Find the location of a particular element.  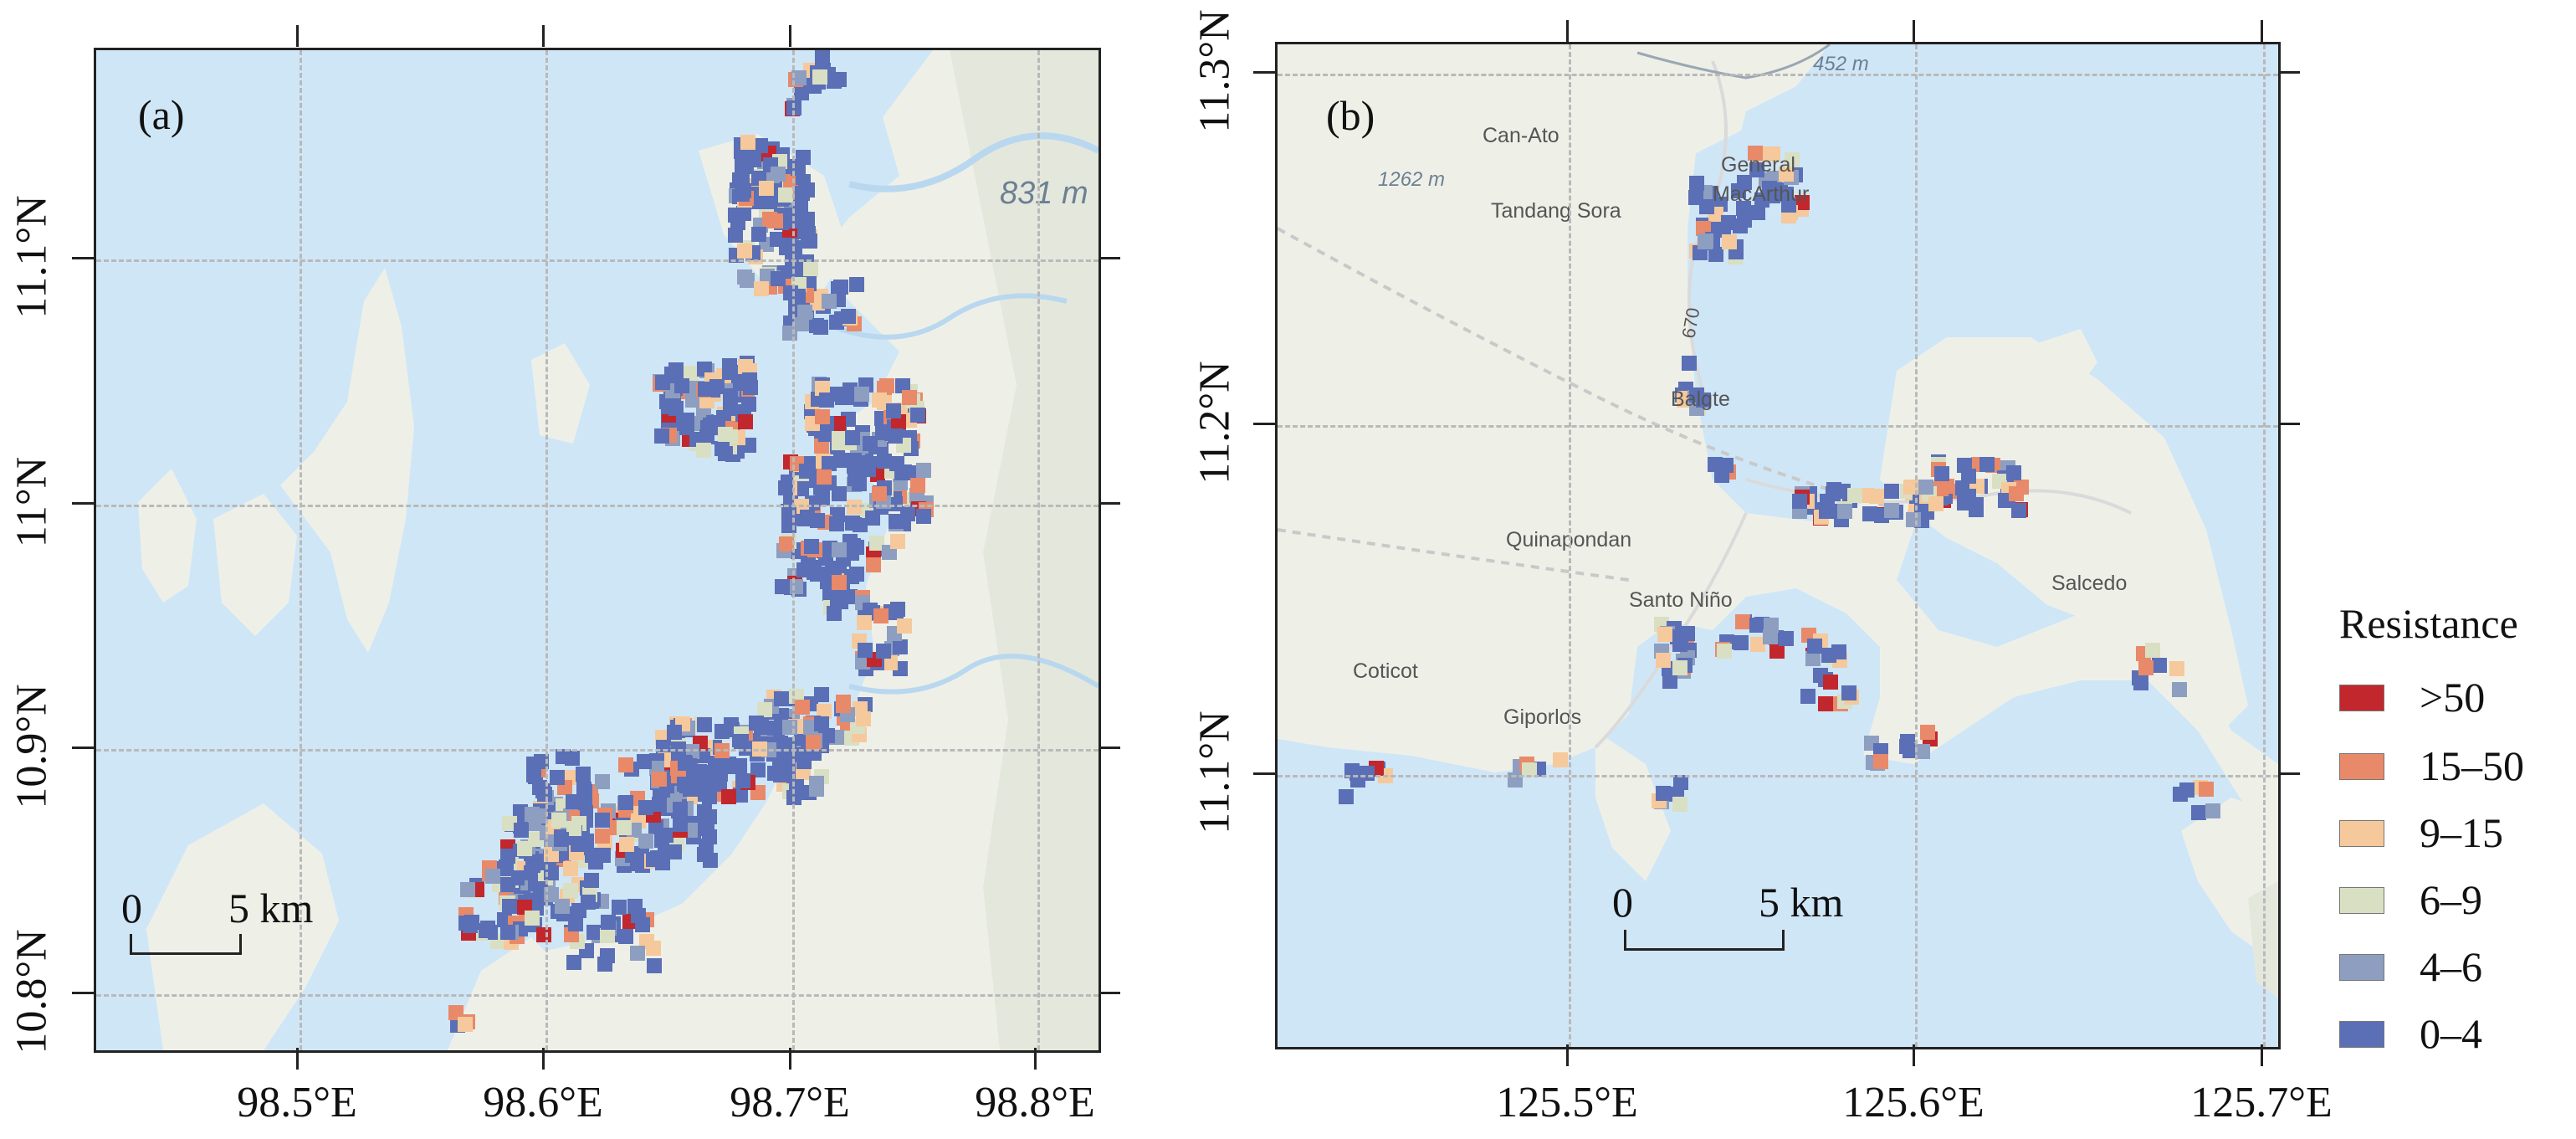

legend-title: Resistance is located at coordinates (2428, 623).